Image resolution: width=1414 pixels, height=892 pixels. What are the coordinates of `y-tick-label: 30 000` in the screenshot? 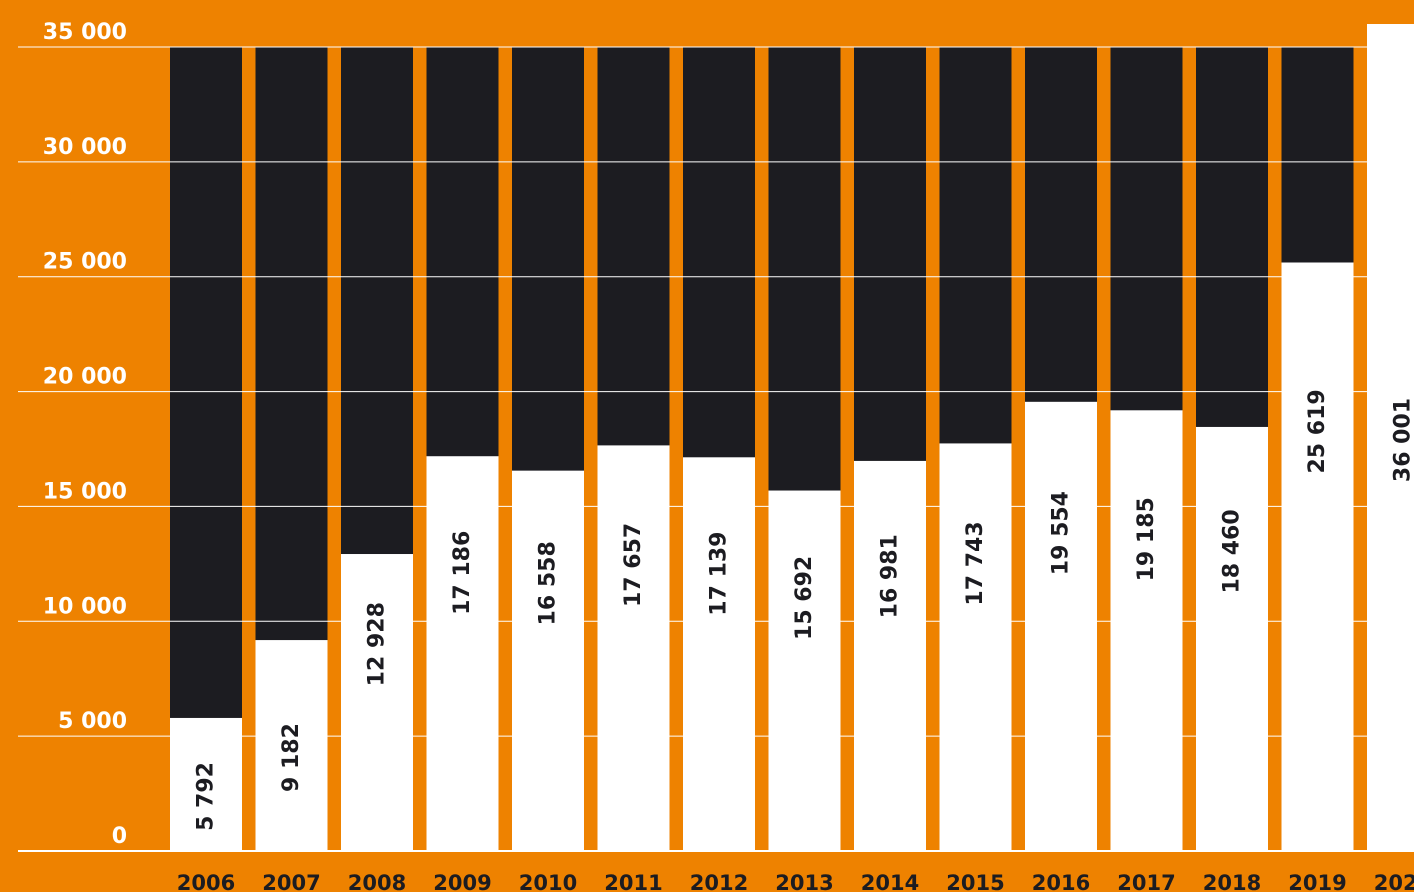 It's located at (85, 147).